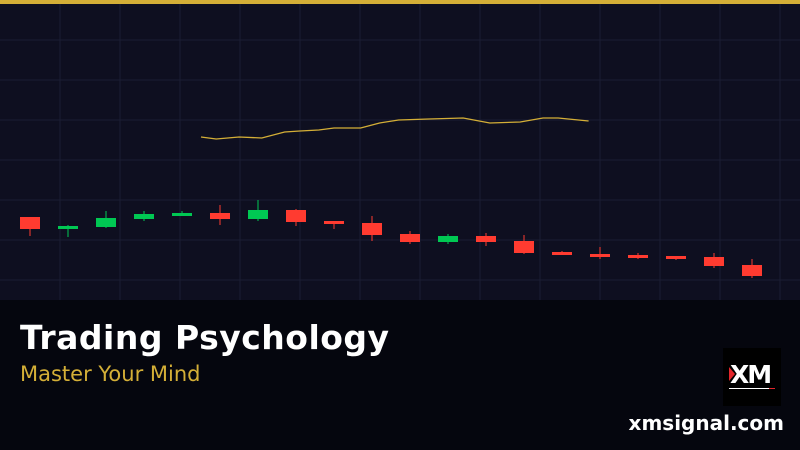  Describe the element at coordinates (110, 374) in the screenshot. I see `banner-subtitle: Master Your Mind` at that location.